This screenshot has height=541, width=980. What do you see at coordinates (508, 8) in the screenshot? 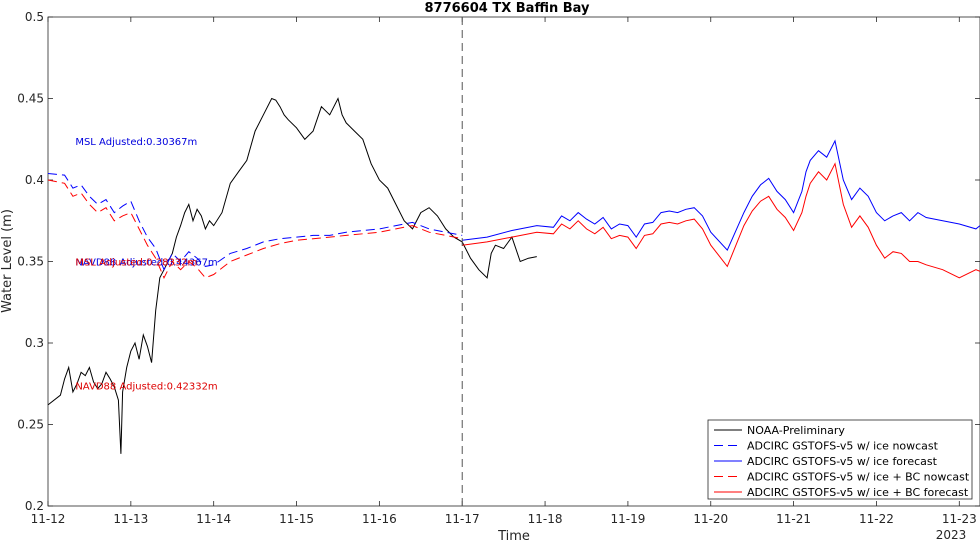
I see `chart-title: 8776604 TX Baffin Bay` at bounding box center [508, 8].